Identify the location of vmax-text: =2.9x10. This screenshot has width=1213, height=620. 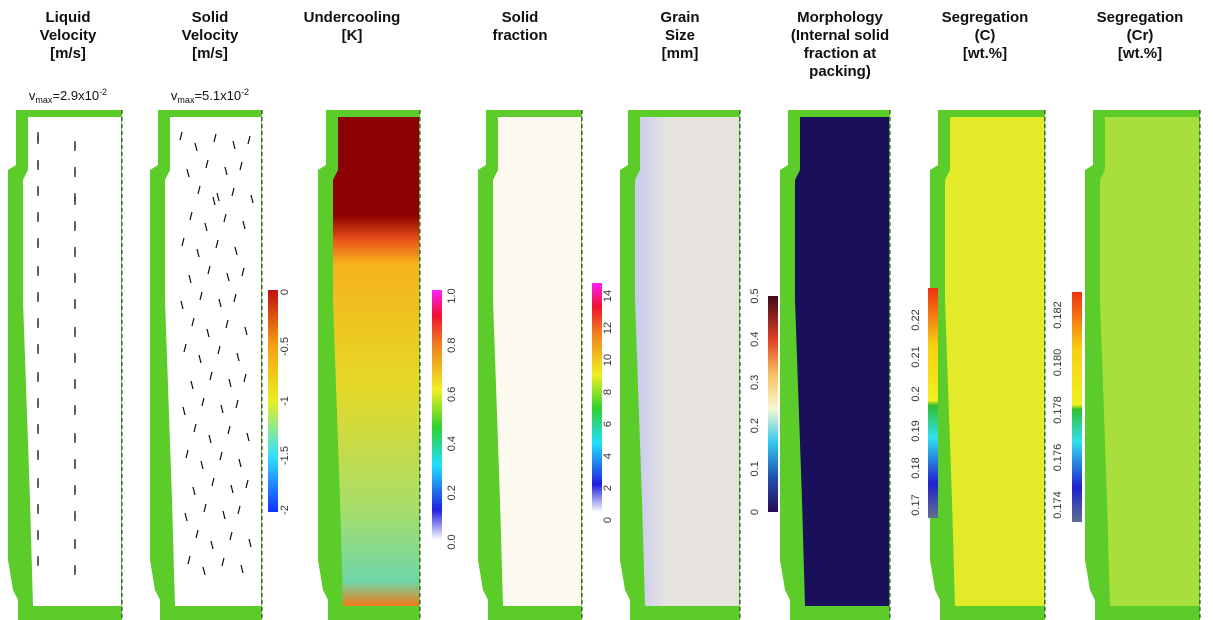
(75, 95).